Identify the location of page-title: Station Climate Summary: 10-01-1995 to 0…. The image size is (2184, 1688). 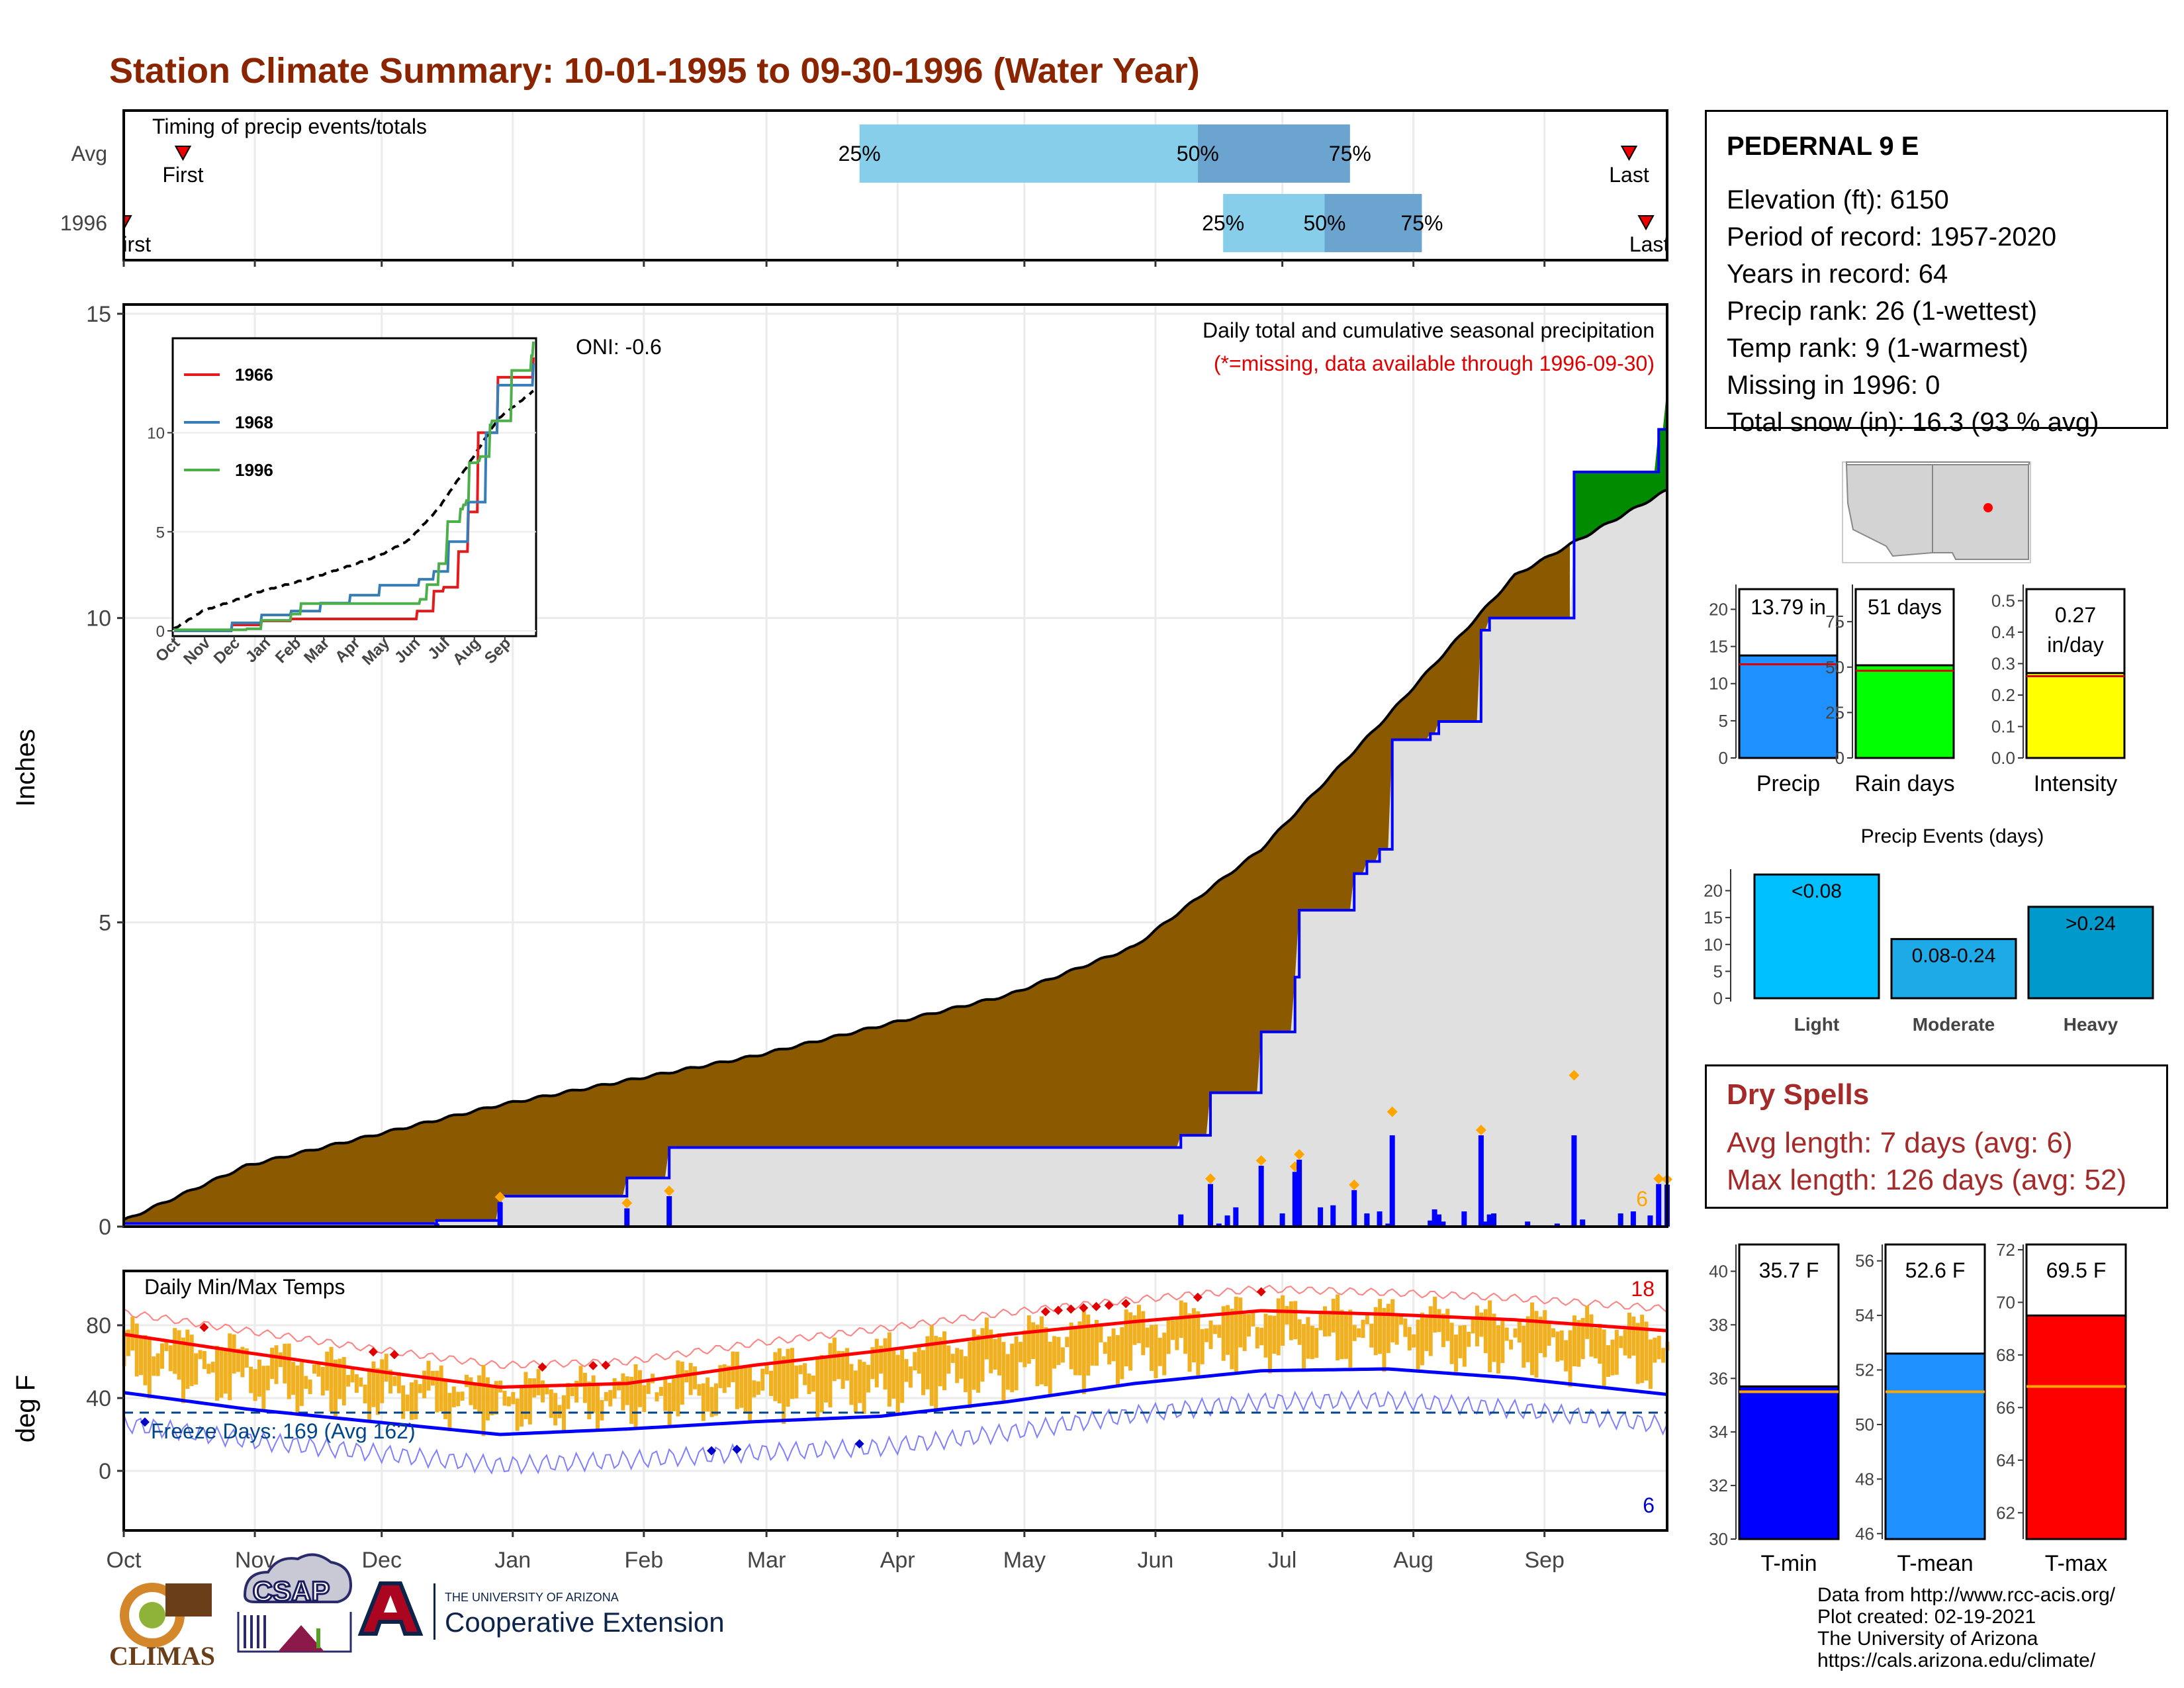
(654, 71).